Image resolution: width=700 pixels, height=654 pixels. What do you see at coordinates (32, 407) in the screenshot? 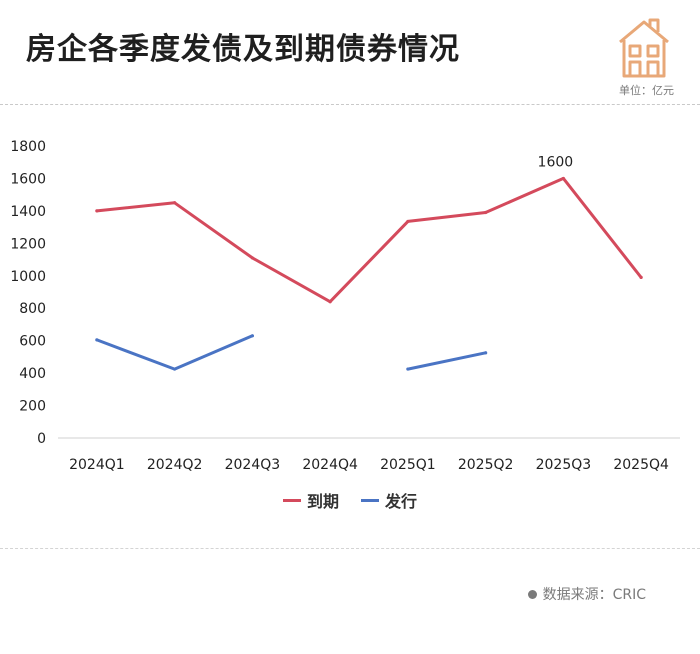
I see `y-tick-label: 200` at bounding box center [32, 407].